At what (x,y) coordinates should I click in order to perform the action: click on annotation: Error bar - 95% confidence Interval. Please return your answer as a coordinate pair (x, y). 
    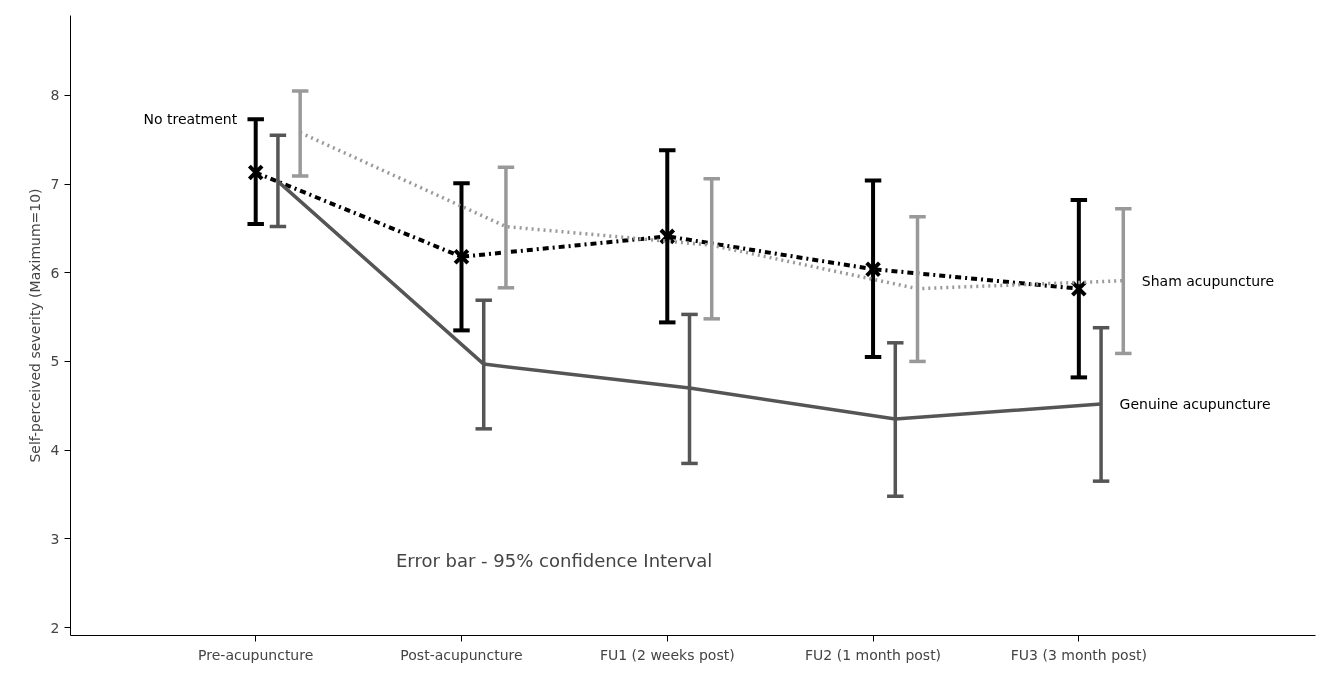
    Looking at the image, I should click on (554, 560).